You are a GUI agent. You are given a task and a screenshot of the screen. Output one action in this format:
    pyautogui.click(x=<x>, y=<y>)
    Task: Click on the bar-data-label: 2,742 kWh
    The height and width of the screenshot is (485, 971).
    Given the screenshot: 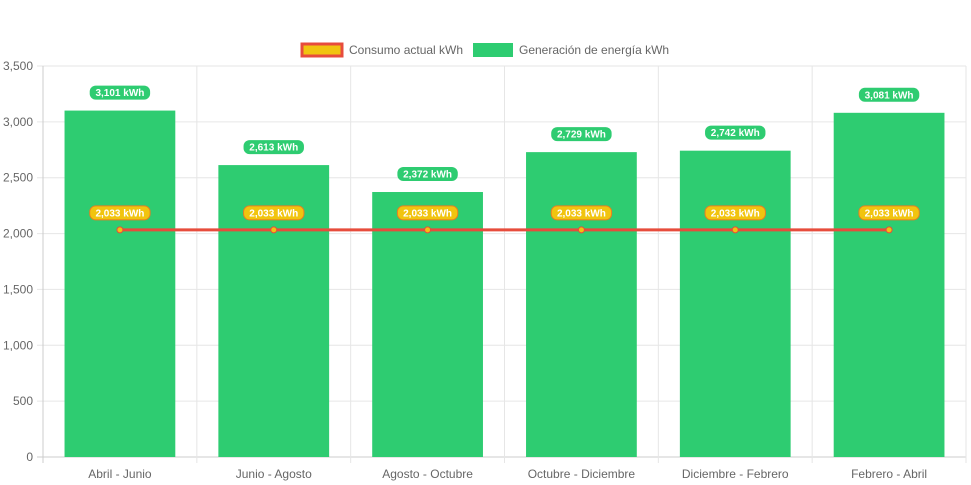 What is the action you would take?
    pyautogui.click(x=735, y=133)
    